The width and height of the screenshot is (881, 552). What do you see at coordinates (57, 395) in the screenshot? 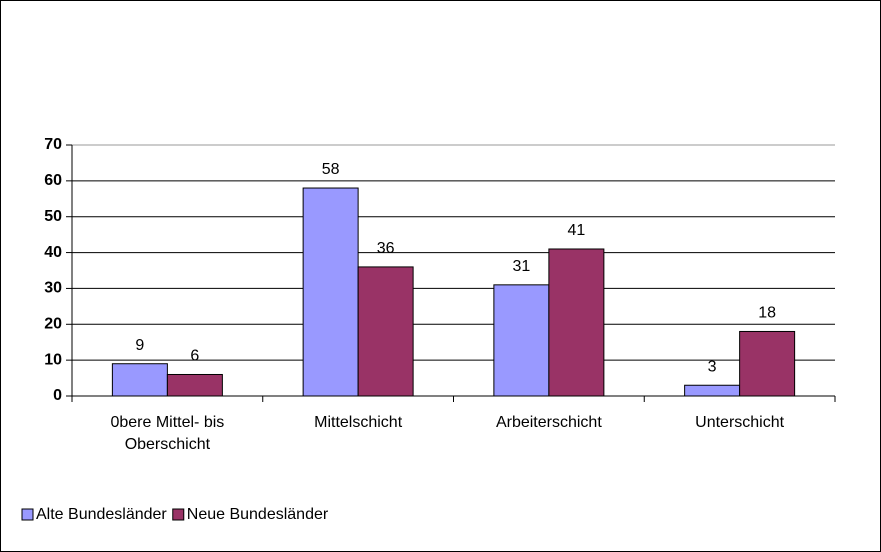
I see `y-tick-label: 0` at bounding box center [57, 395].